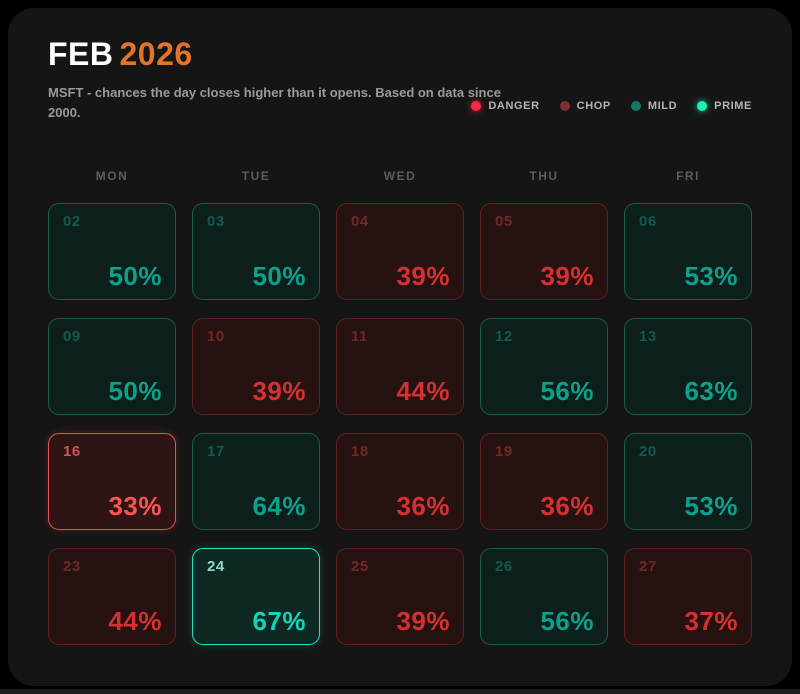  Describe the element at coordinates (360, 451) in the screenshot. I see `cell-day-number: 18` at that location.